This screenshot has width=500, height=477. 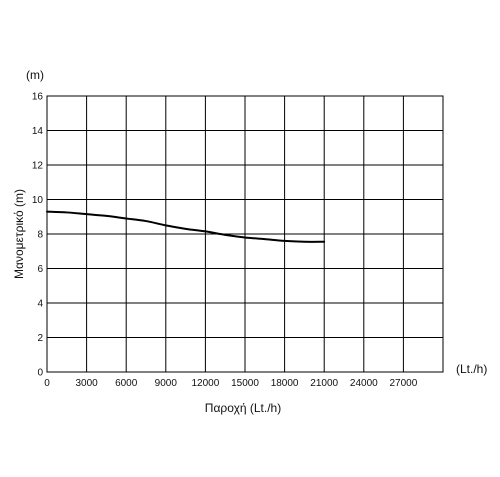 What do you see at coordinates (35, 75) in the screenshot?
I see `y-unit-label: (m)` at bounding box center [35, 75].